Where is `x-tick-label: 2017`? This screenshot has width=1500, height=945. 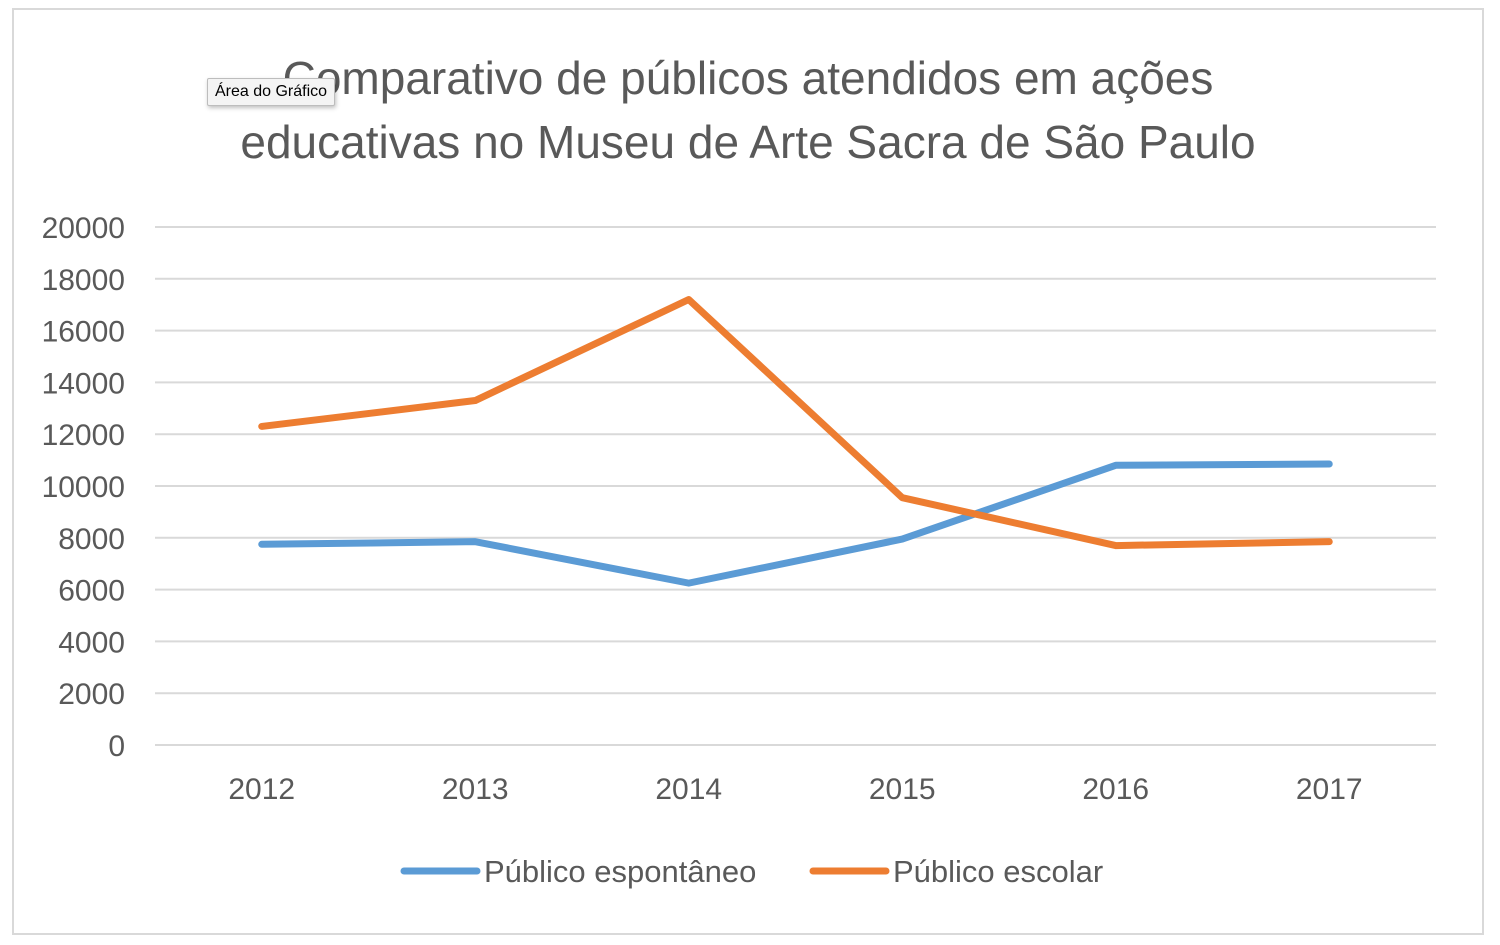 x-tick-label: 2017 is located at coordinates (1329, 789).